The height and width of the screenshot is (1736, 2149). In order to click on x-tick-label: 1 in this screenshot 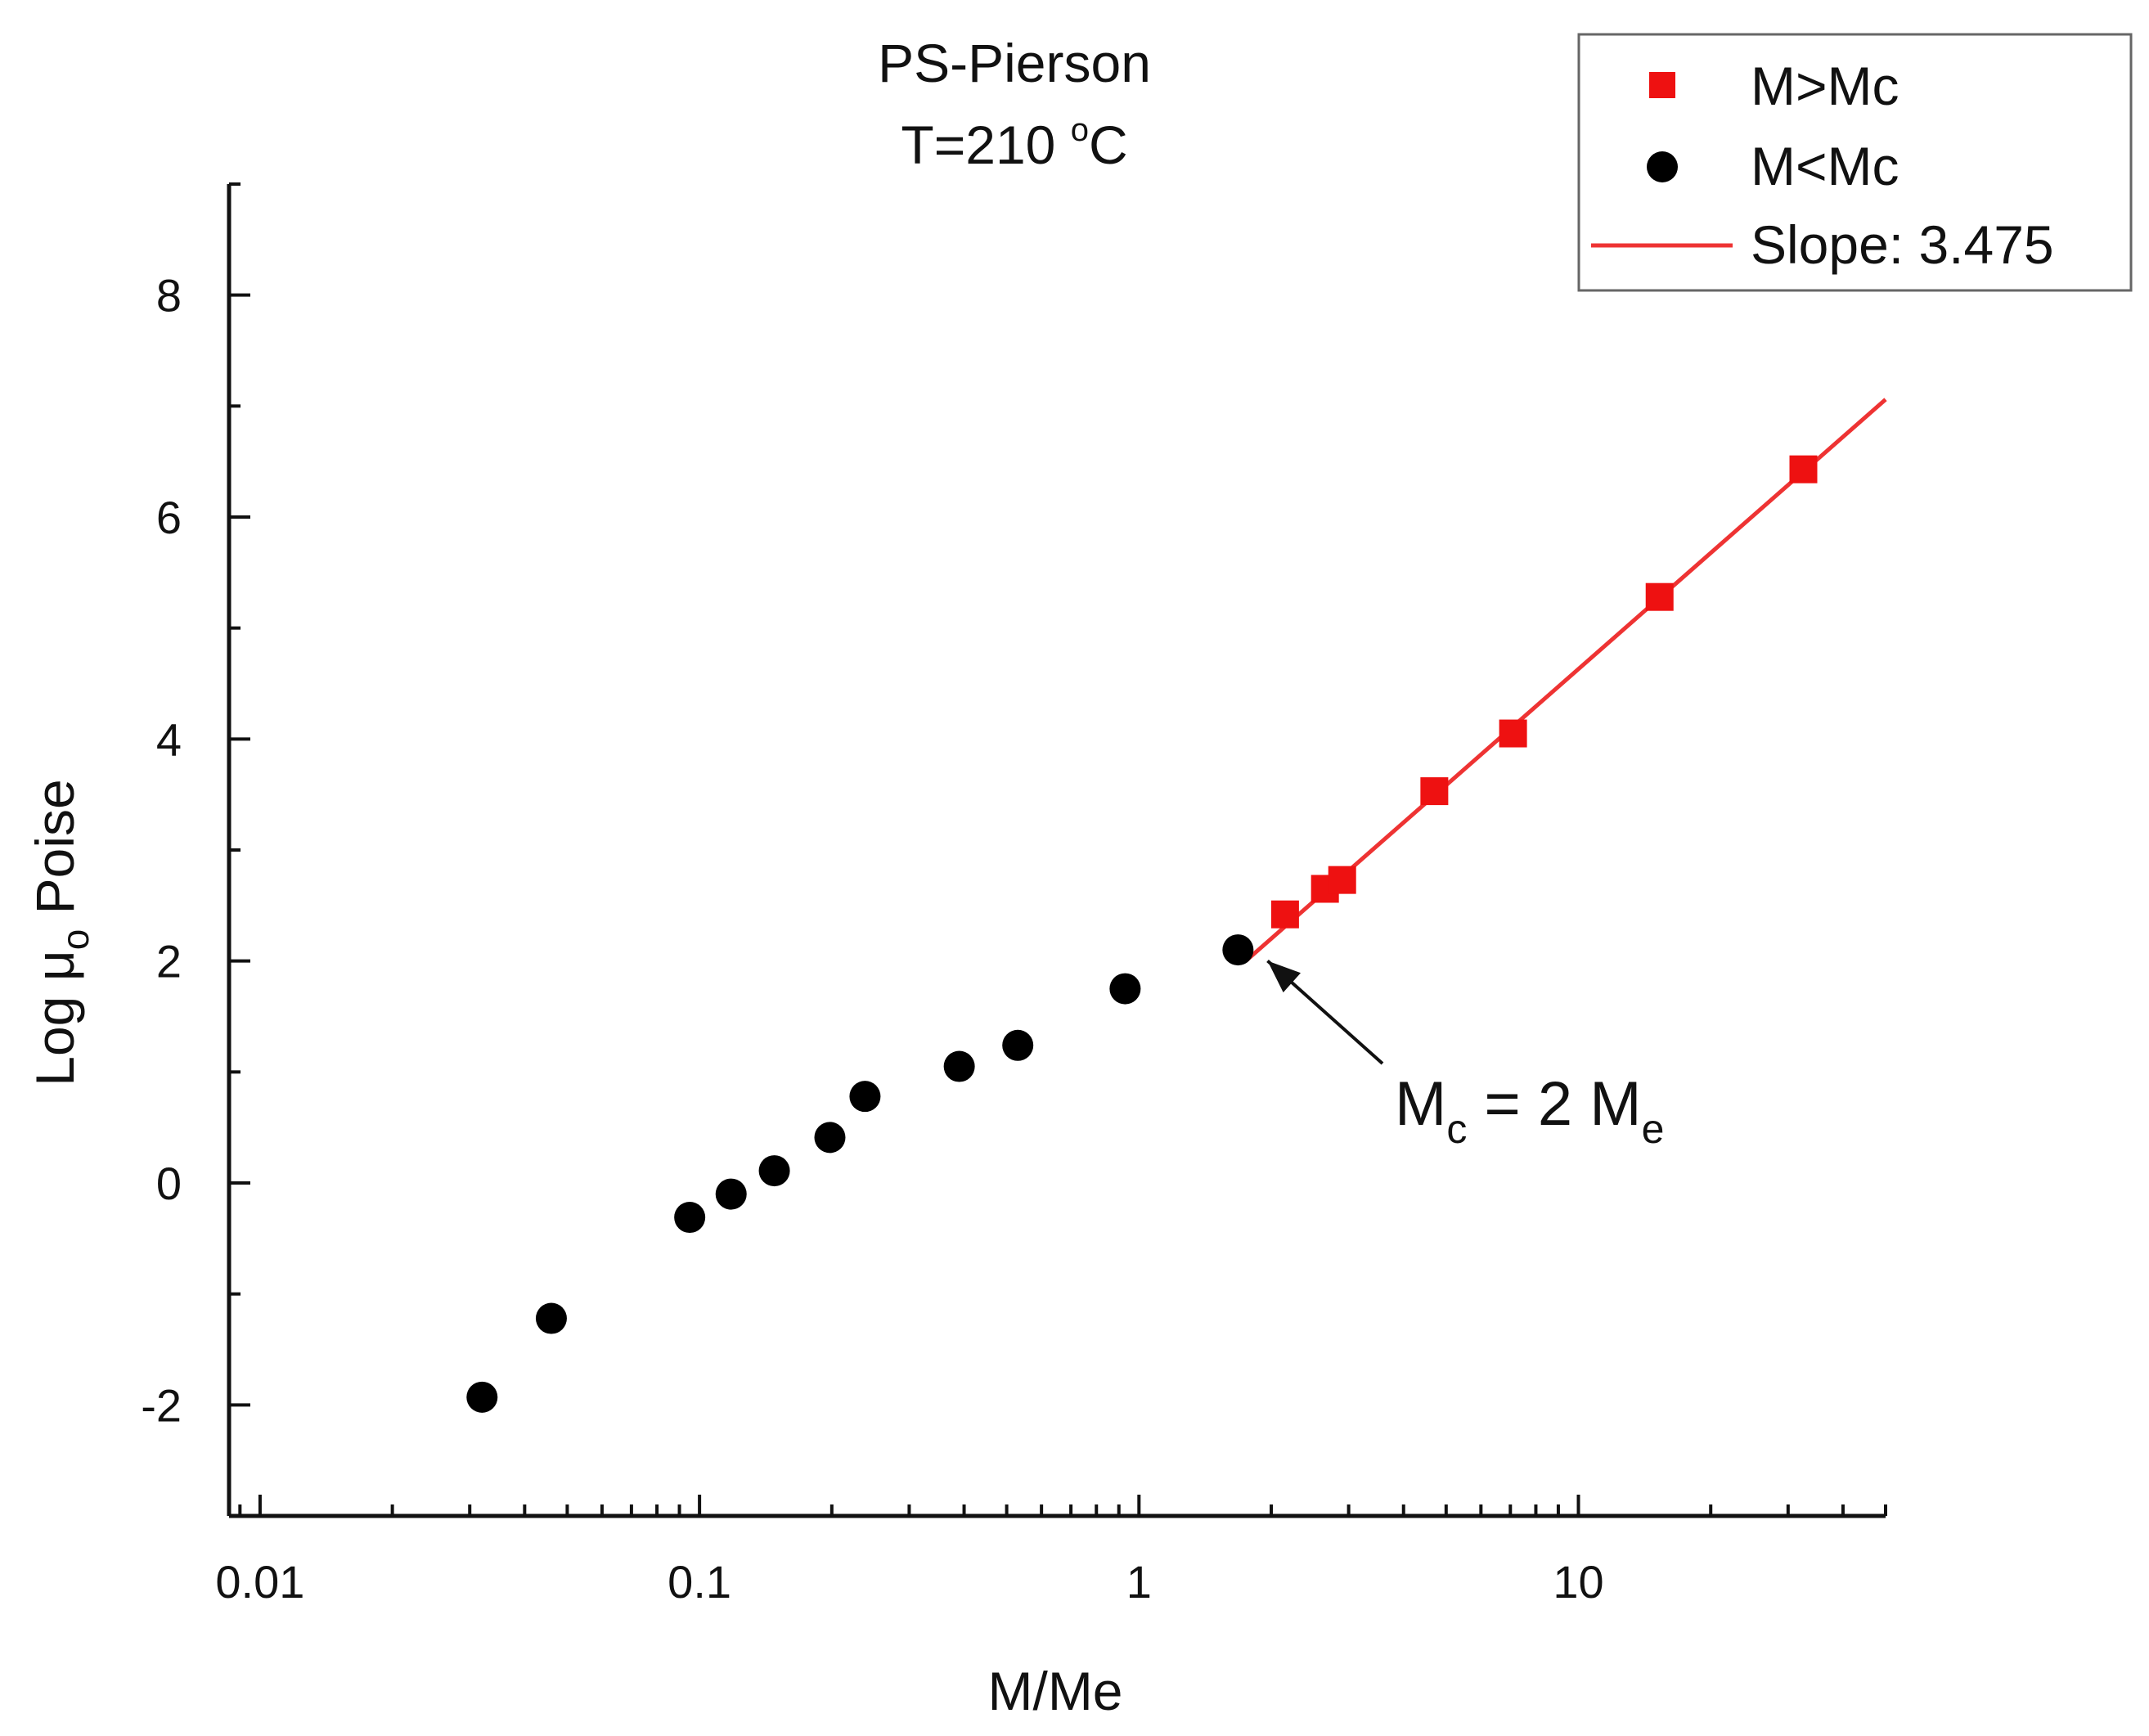, I will do `click(1139, 1582)`.